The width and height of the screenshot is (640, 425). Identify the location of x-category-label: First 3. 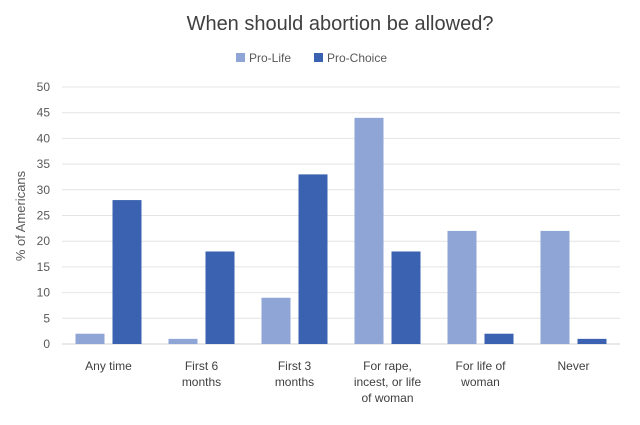
(295, 366).